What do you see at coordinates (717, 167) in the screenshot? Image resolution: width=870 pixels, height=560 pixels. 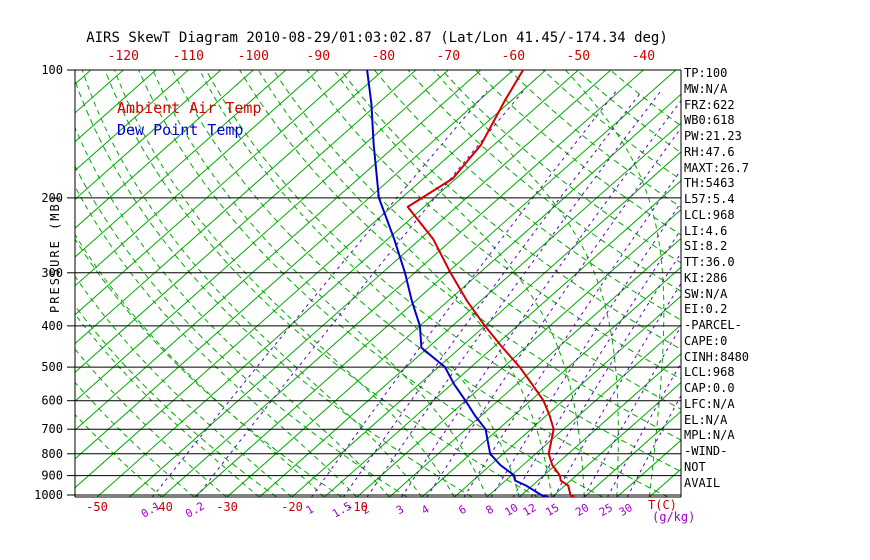 I see `stats-line: MAXT:26.7` at bounding box center [717, 167].